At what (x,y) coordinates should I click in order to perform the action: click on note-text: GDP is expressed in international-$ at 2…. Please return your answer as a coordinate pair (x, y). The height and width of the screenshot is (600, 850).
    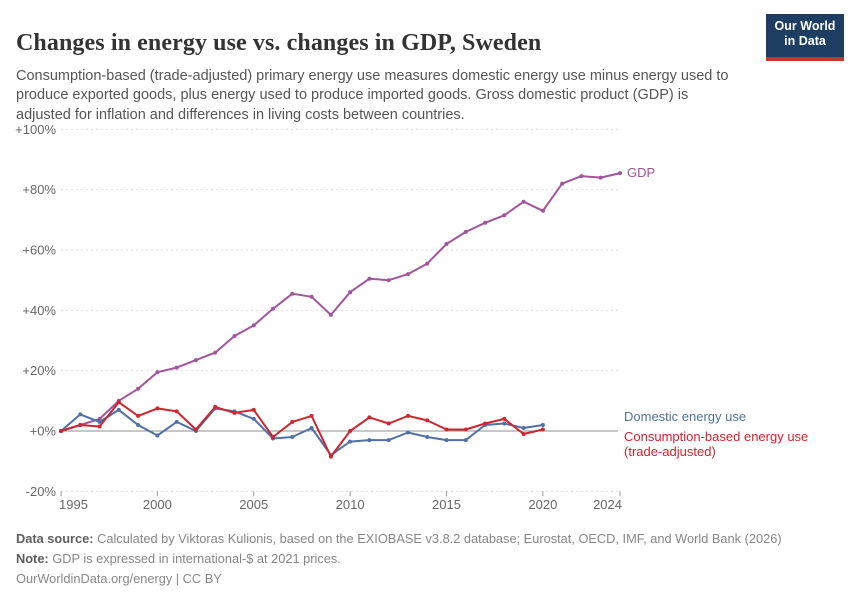
    Looking at the image, I should click on (196, 558).